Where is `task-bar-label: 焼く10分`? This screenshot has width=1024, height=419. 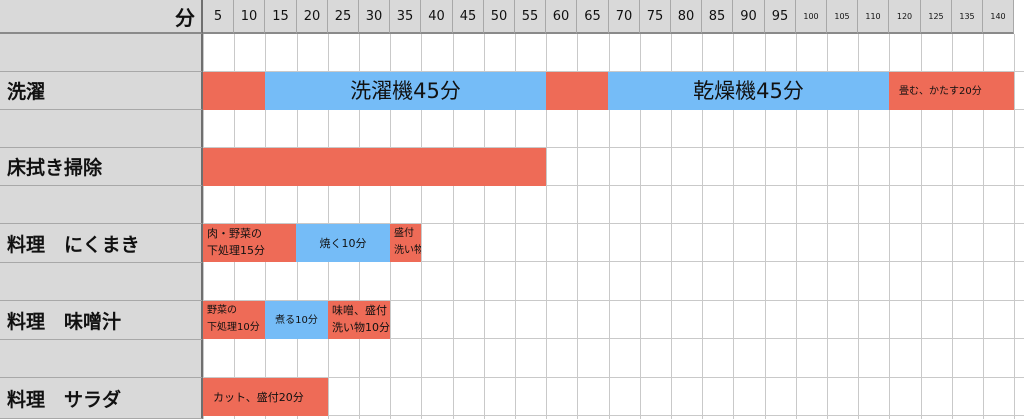
task-bar-label: 焼く10分 is located at coordinates (343, 243).